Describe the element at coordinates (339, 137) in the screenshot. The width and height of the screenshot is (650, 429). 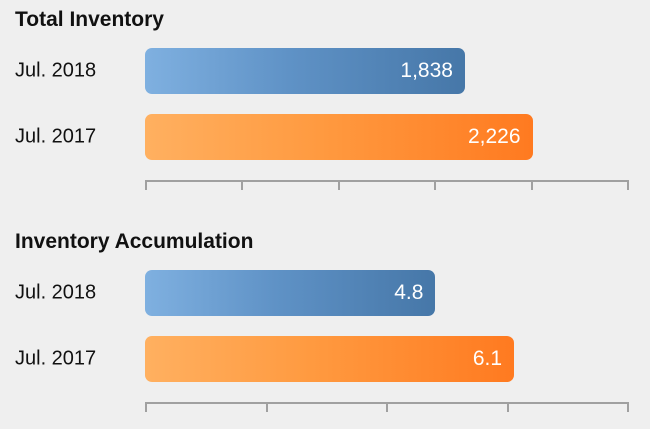
I see `bar-jul-2017: 2,226` at that location.